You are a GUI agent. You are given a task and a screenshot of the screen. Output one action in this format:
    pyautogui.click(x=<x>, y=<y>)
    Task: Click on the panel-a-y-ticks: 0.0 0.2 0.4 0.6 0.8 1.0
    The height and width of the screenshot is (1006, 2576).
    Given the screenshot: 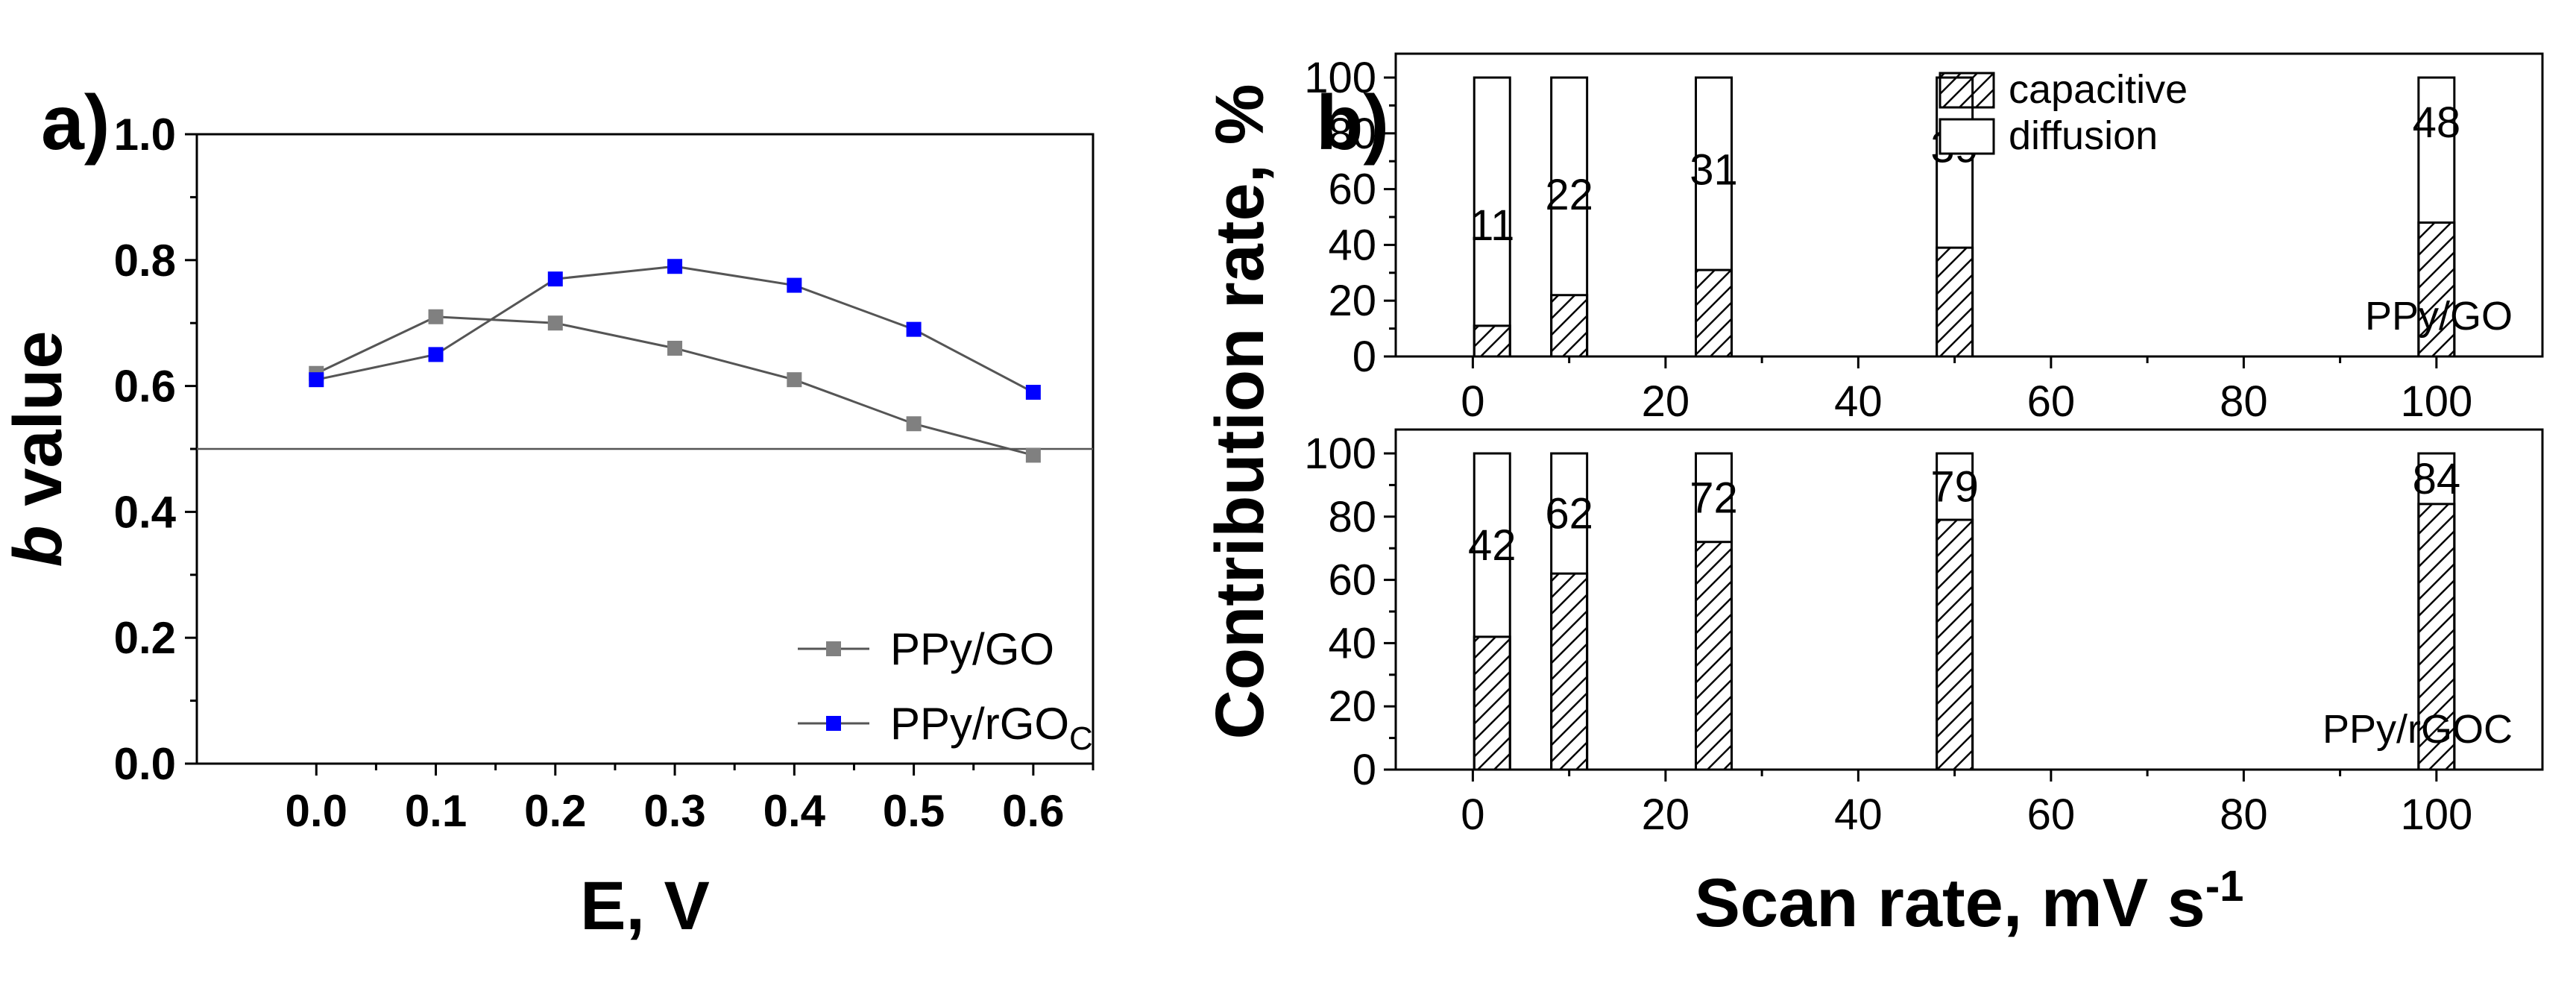 What is the action you would take?
    pyautogui.click(x=155, y=449)
    